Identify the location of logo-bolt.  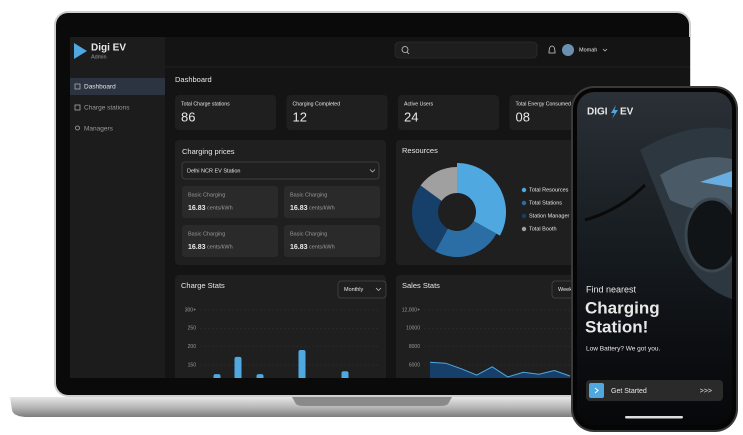
(614, 112).